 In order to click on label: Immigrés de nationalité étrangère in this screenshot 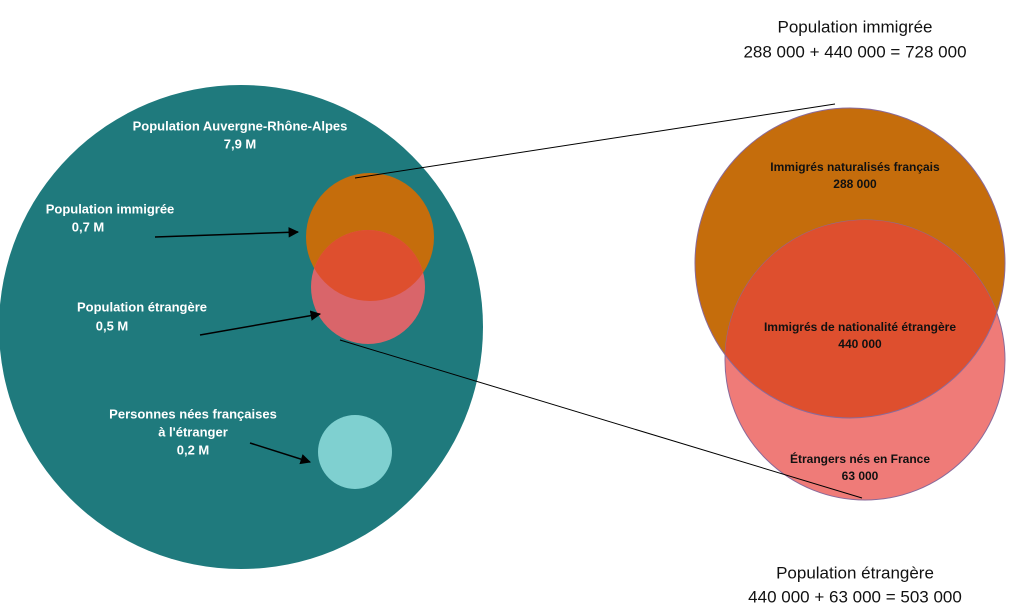, I will do `click(860, 327)`.